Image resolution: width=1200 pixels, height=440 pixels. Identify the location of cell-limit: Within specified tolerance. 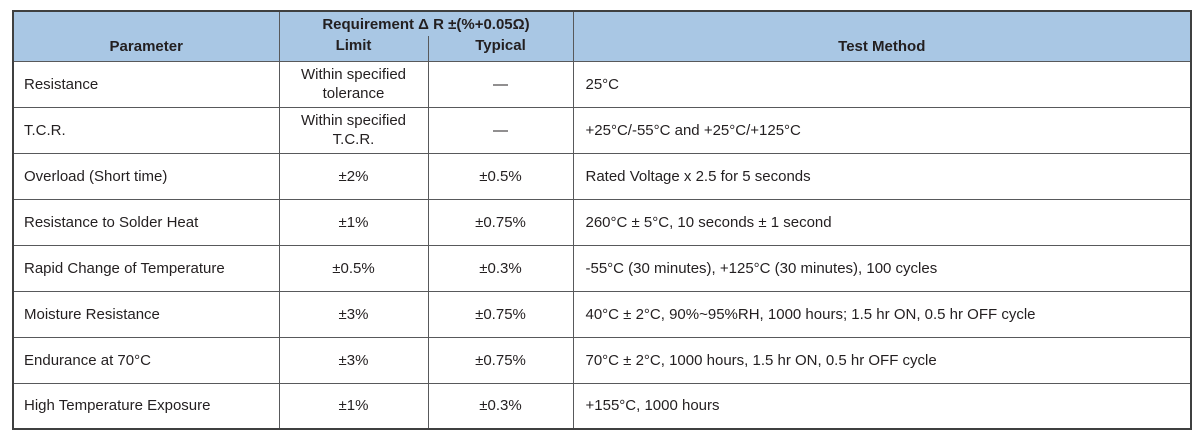
(353, 84).